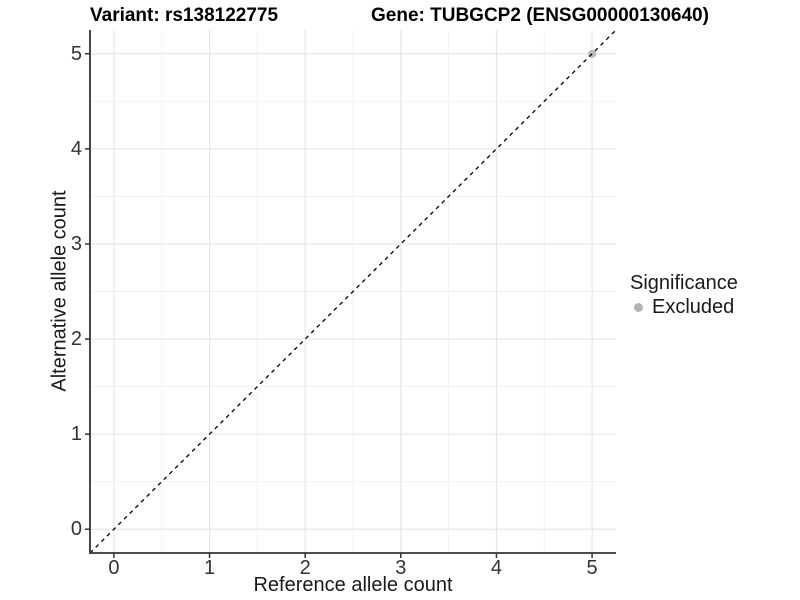 Image resolution: width=800 pixels, height=600 pixels. Describe the element at coordinates (592, 568) in the screenshot. I see `x-tick-label: 5` at that location.